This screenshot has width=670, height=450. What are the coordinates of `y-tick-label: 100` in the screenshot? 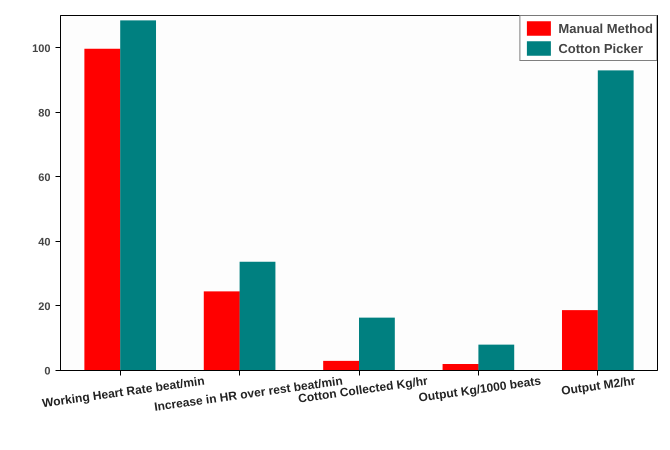 It's located at (41, 48).